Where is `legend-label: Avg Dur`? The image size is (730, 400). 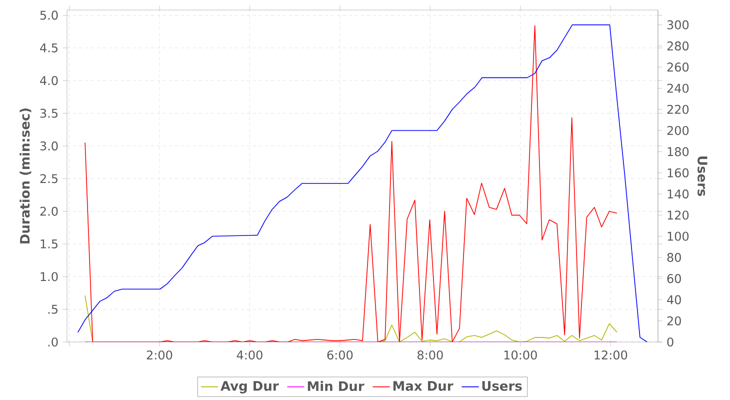 legend-label: Avg Dur is located at coordinates (249, 387).